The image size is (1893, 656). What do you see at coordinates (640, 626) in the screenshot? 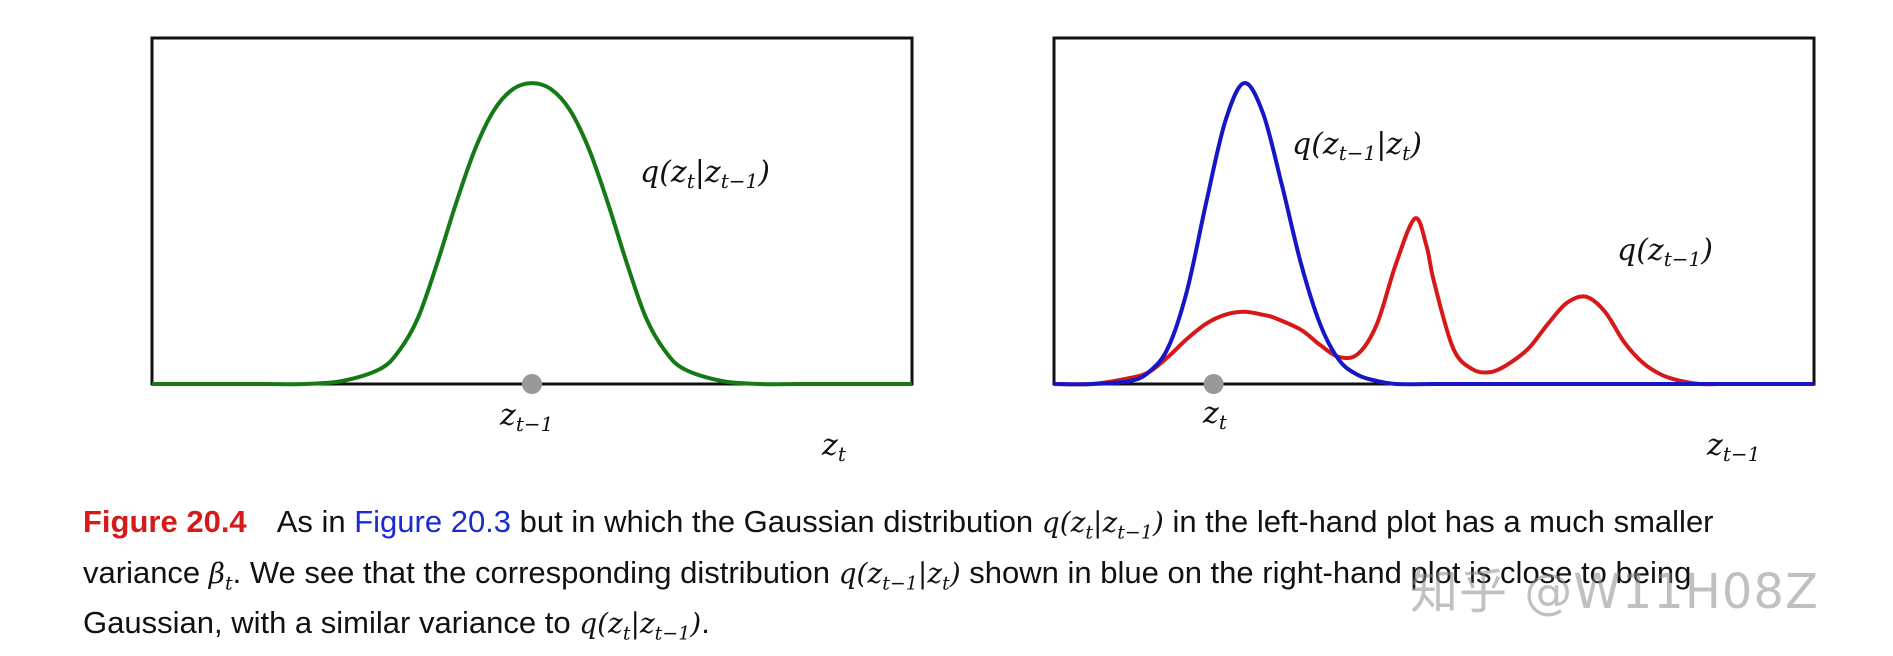
I see `math-q-zt-given-zt-1-end: q(zt|zt−1)` at bounding box center [640, 626].